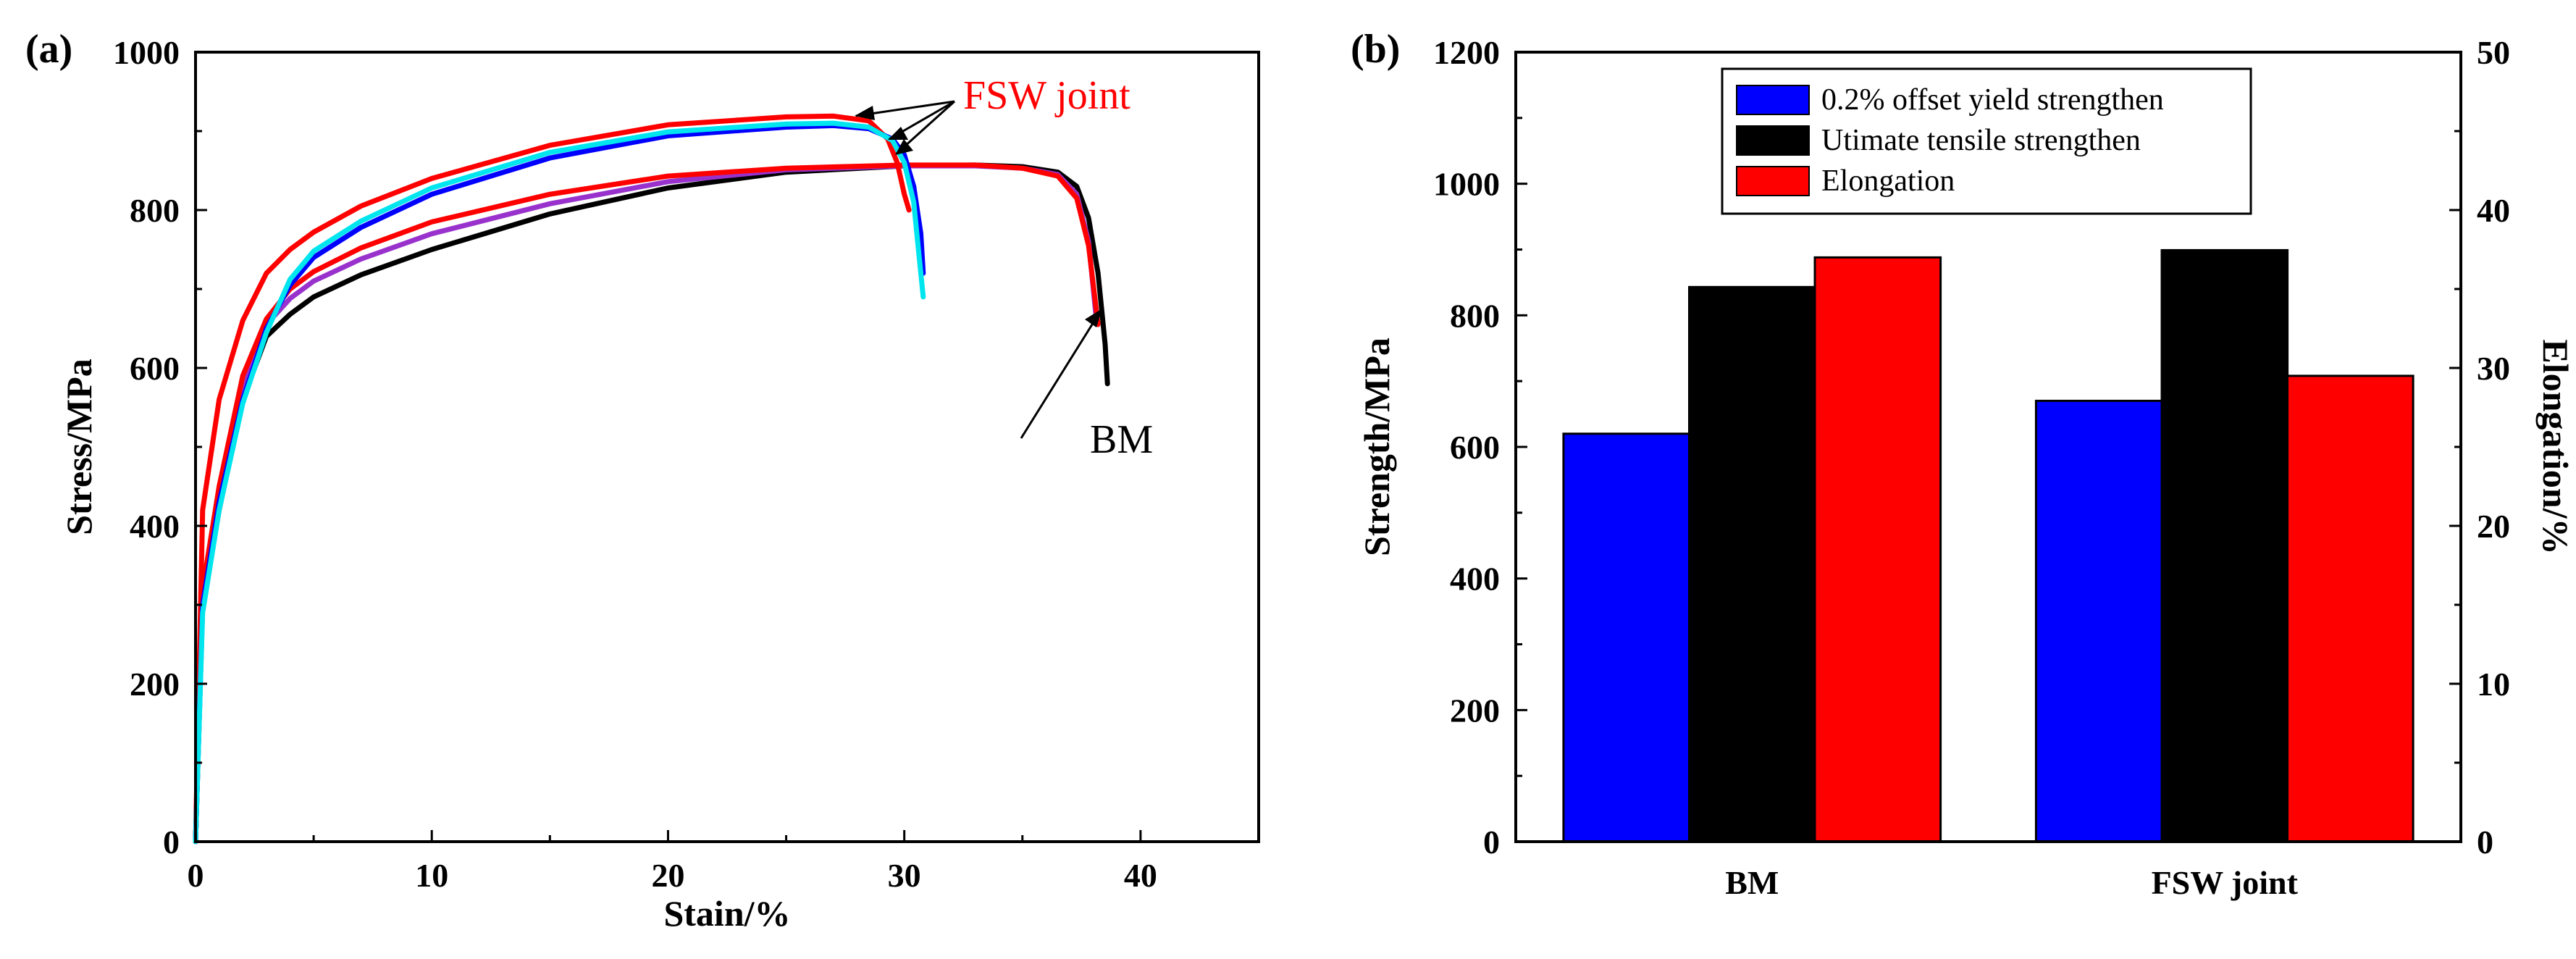 The height and width of the screenshot is (959, 2576). What do you see at coordinates (171, 842) in the screenshot?
I see `y-tick-label: 0` at bounding box center [171, 842].